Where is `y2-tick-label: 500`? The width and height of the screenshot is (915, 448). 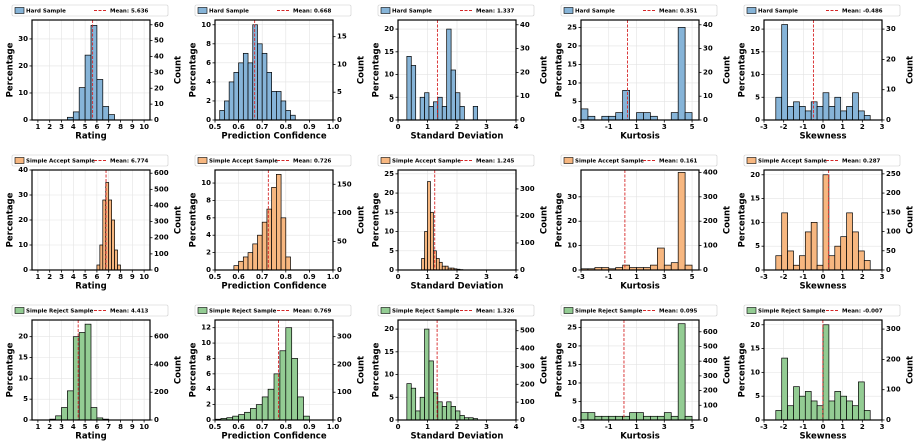
y2-tick-label: 500 is located at coordinates (710, 346).